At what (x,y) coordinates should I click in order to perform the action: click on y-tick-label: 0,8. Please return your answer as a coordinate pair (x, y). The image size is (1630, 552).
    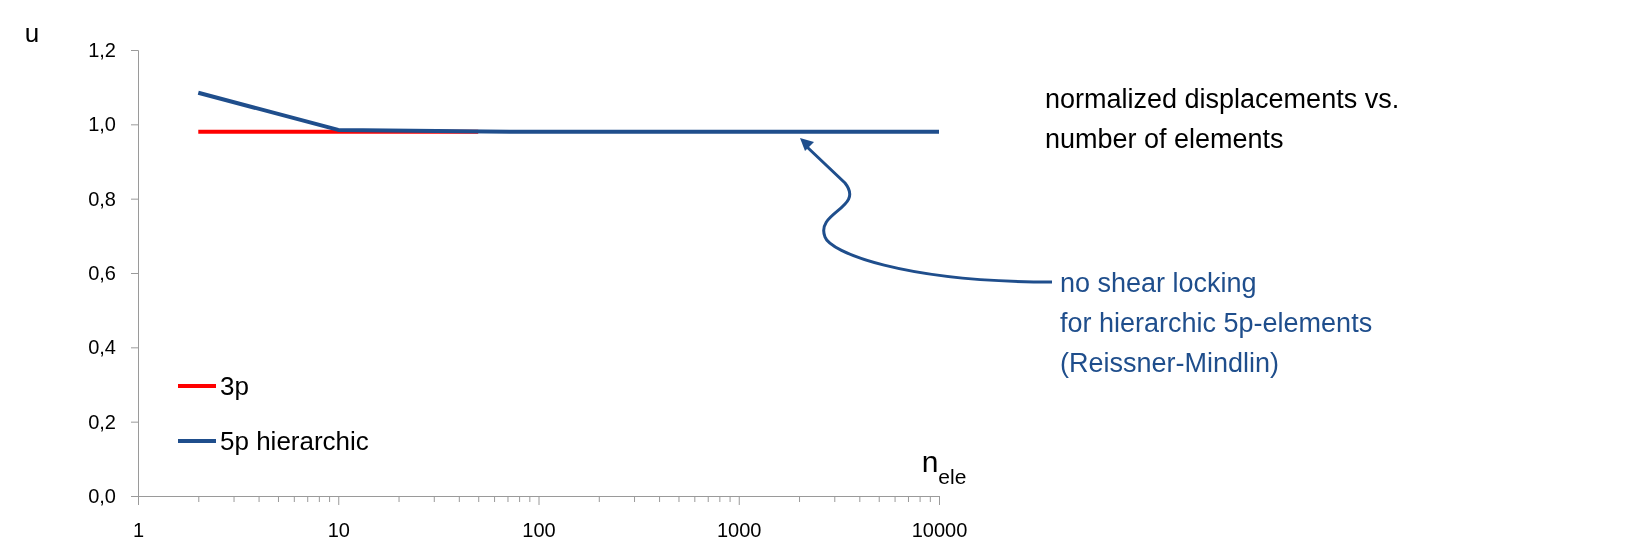
    Looking at the image, I should click on (102, 198).